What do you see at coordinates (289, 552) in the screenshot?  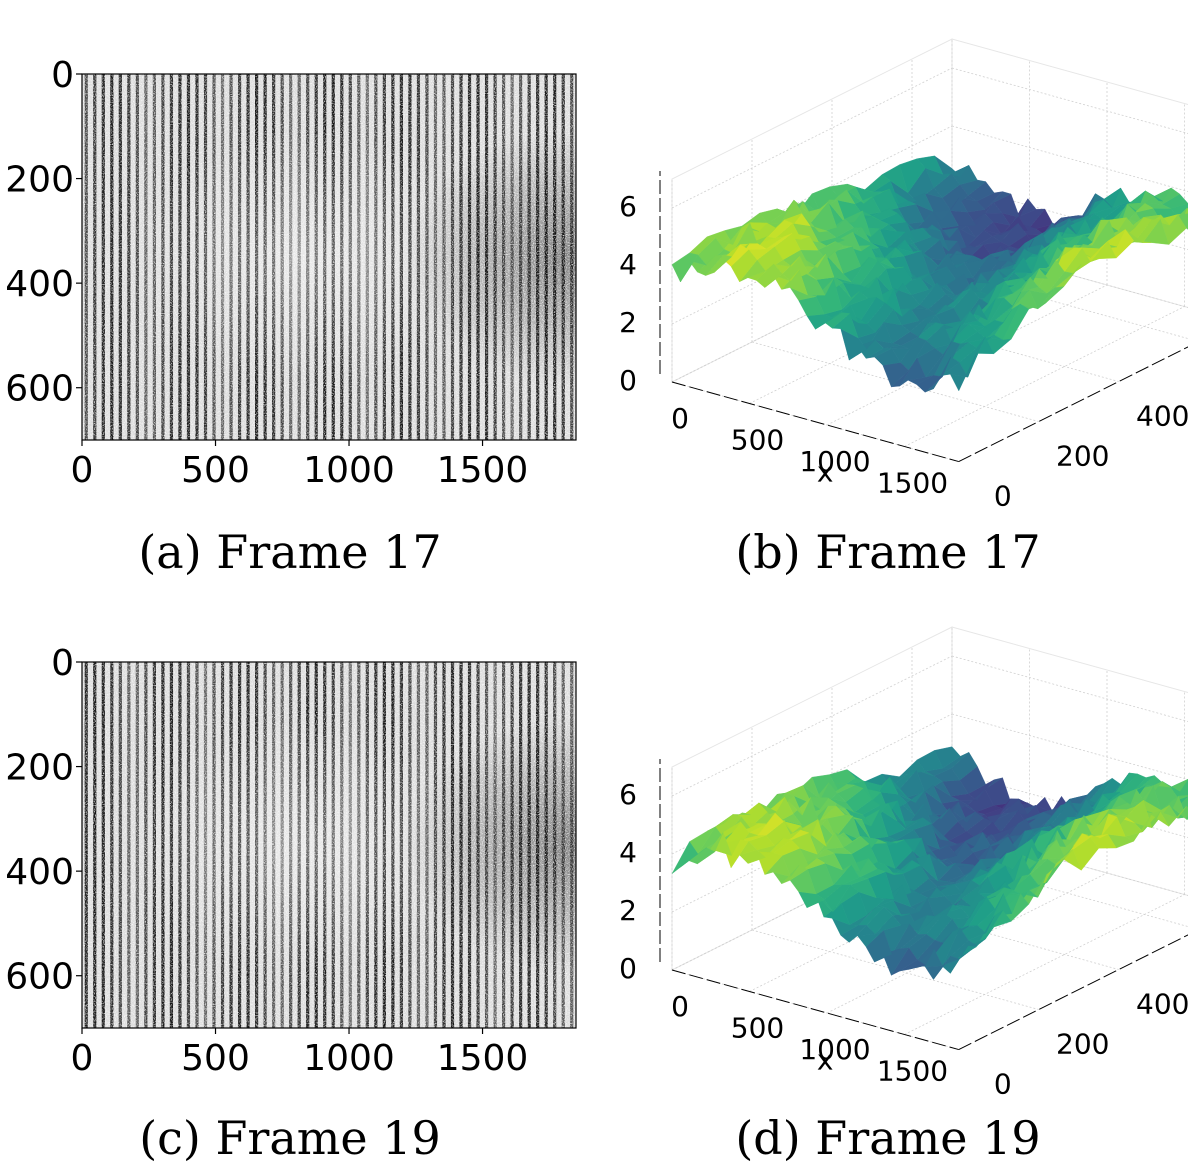 I see `caption-a: (a) Frame 17` at bounding box center [289, 552].